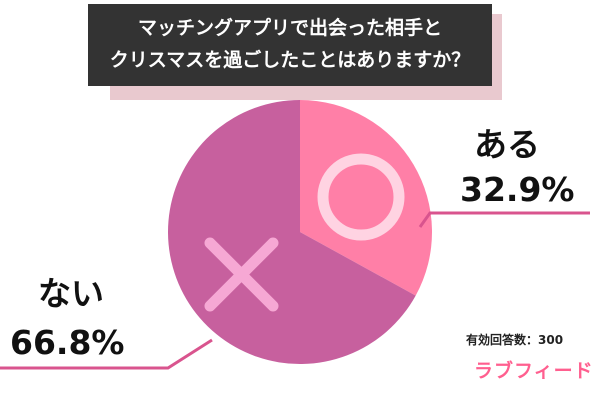 Image resolution: width=600 pixels, height=400 pixels. I want to click on slice-yes-symbol, so click(361, 197).